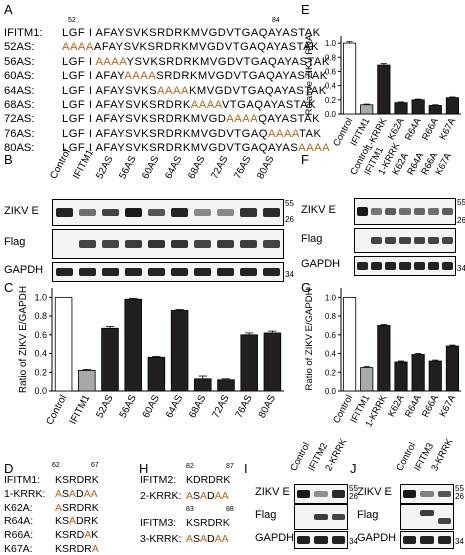  What do you see at coordinates (19, 521) in the screenshot?
I see `sequence-label: R64A:` at bounding box center [19, 521].